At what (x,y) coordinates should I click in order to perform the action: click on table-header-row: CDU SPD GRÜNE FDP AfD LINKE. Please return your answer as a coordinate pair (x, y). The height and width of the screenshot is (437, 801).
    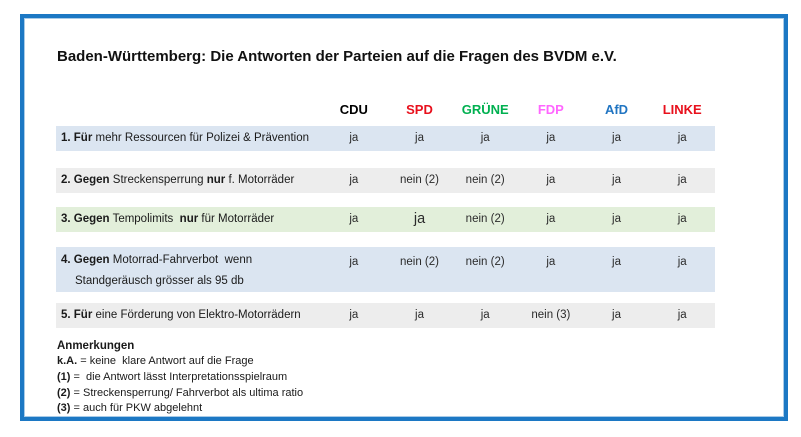
    Looking at the image, I should click on (385, 112).